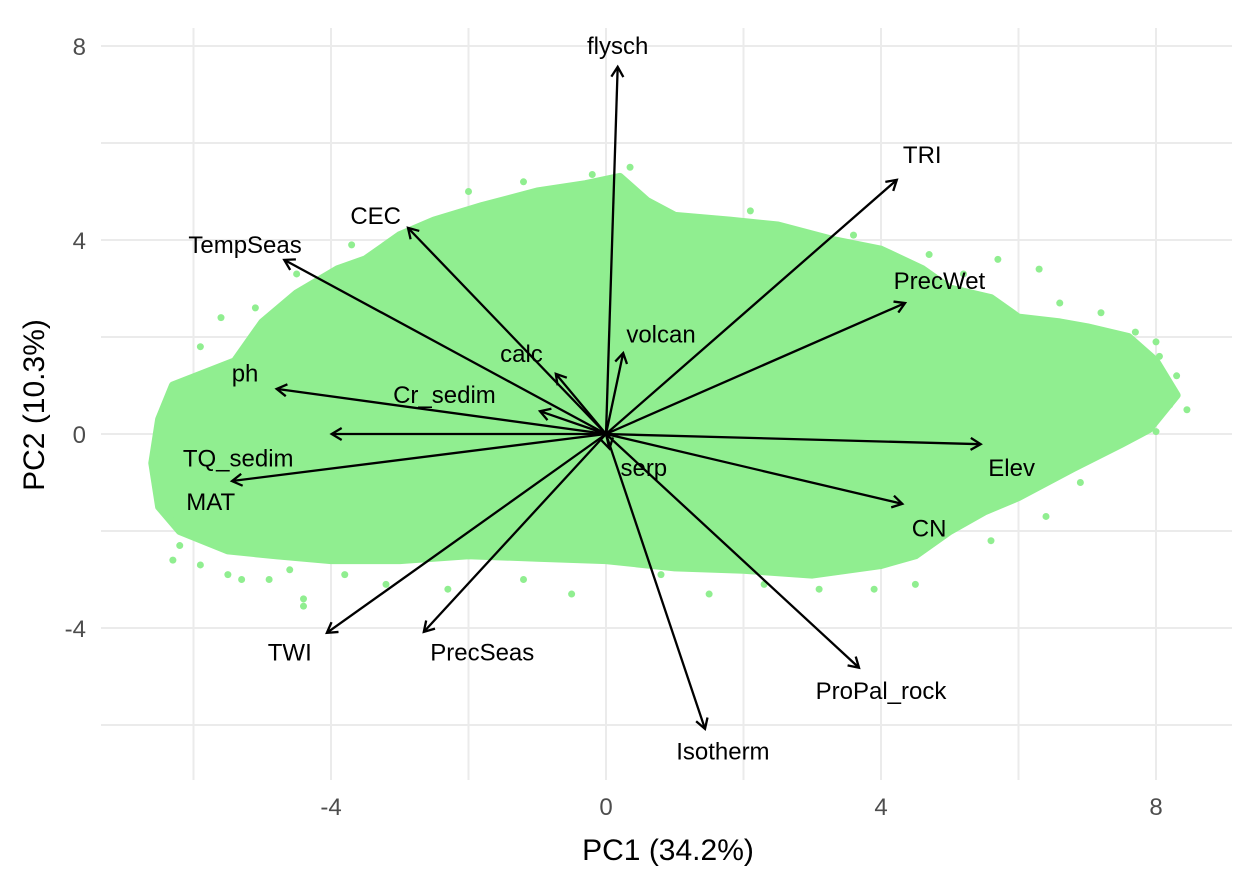  I want to click on label-Isotherm: Isotherm, so click(722, 752).